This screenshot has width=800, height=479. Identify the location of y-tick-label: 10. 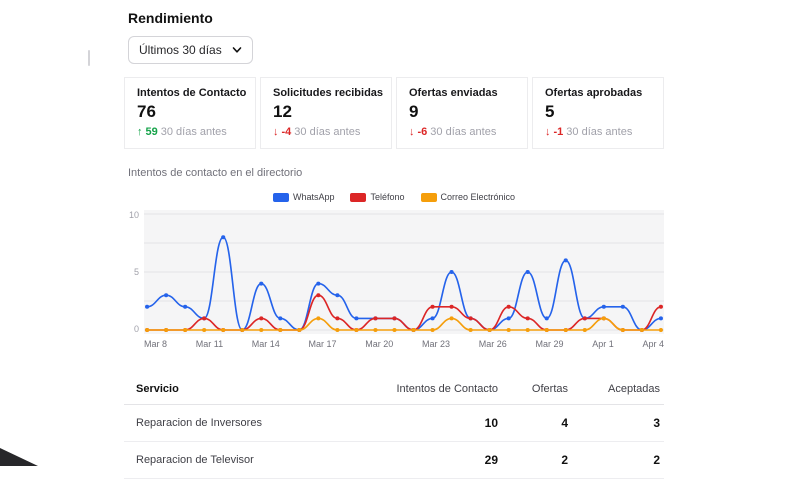
(133, 215).